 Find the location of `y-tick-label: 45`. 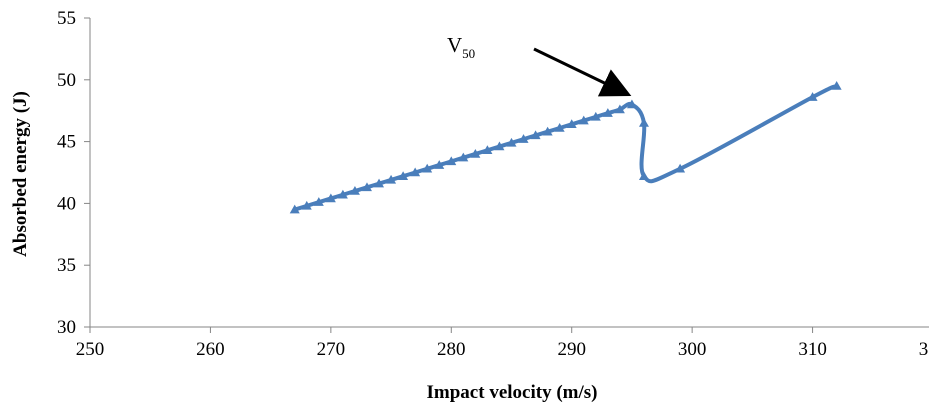

y-tick-label: 45 is located at coordinates (66, 142).